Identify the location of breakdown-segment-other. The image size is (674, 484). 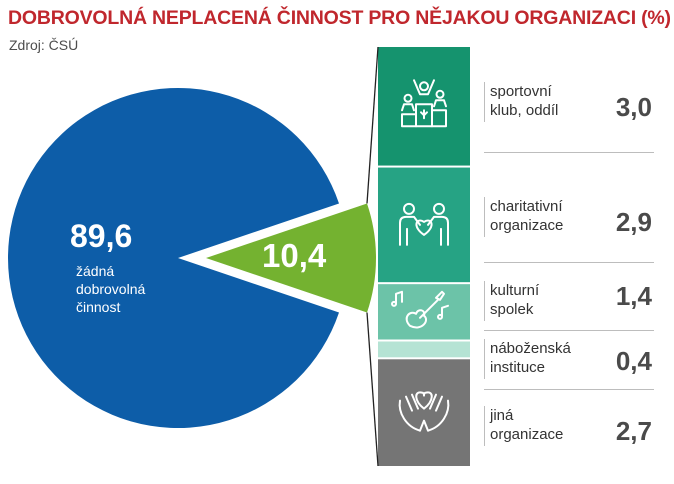
(424, 412).